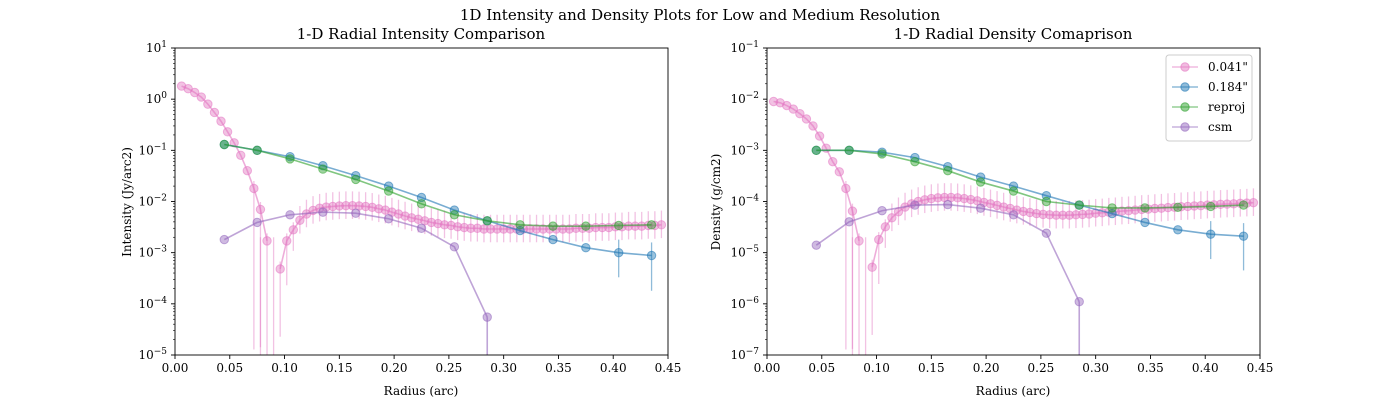  I want to click on y-tick-label: 10⁻², so click(152, 201).